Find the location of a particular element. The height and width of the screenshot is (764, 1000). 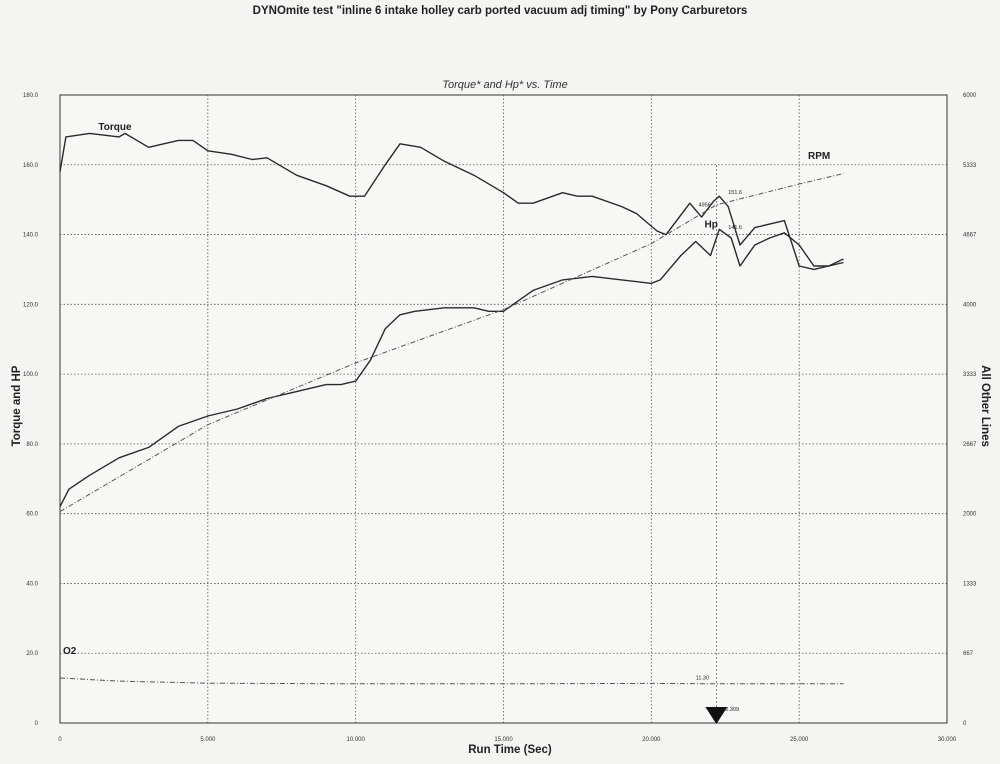

y-tick-label-left: 120.0 is located at coordinates (31, 305).